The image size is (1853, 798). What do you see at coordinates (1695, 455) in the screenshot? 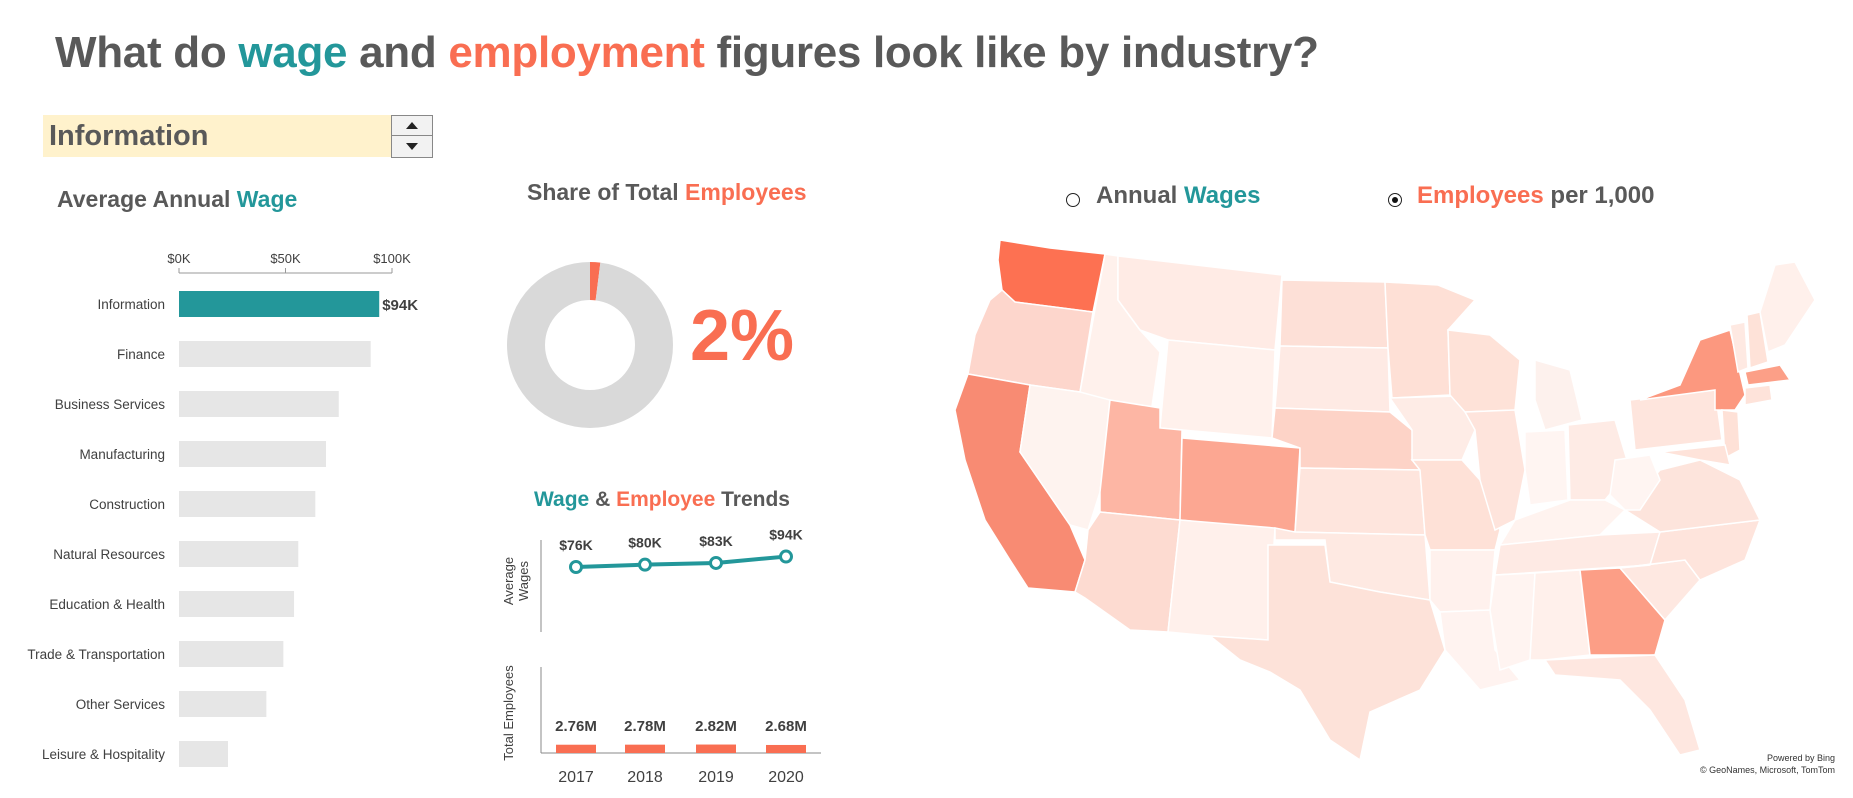
I see `map-state-maryland` at bounding box center [1695, 455].